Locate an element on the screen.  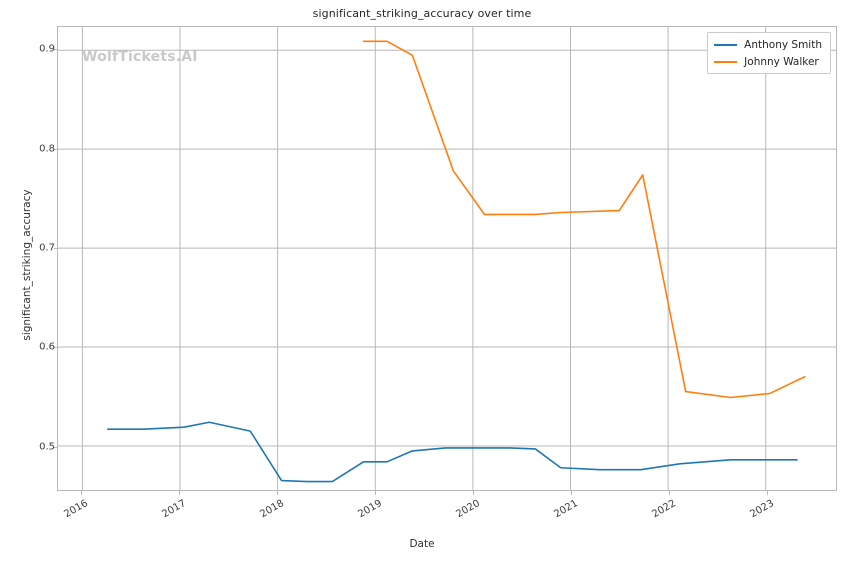
y-tick-label: 0.8 is located at coordinates (47, 149).